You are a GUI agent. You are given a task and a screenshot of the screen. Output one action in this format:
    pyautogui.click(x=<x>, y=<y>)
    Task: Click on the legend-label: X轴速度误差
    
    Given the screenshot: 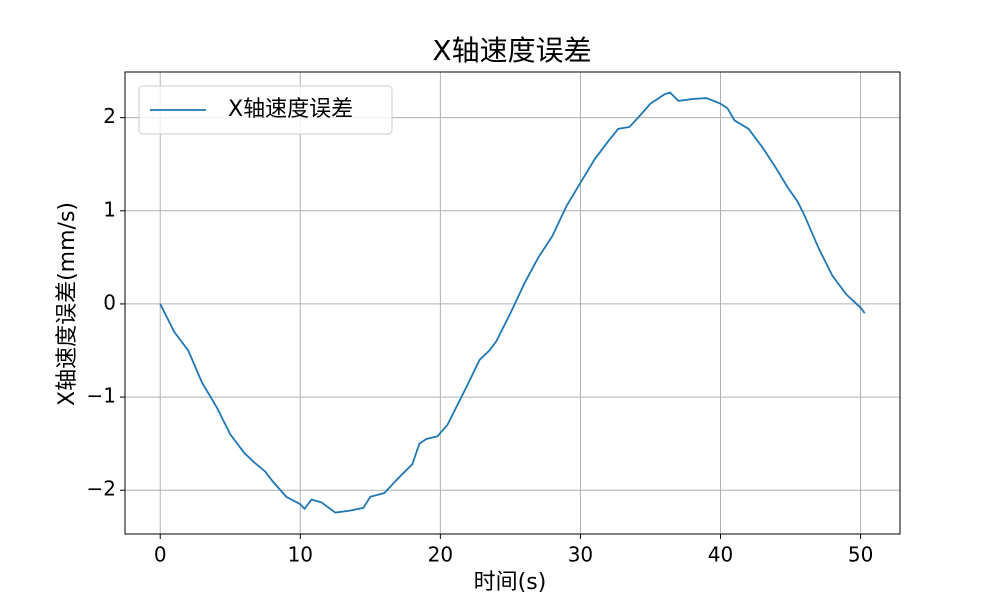 What is the action you would take?
    pyautogui.click(x=290, y=109)
    